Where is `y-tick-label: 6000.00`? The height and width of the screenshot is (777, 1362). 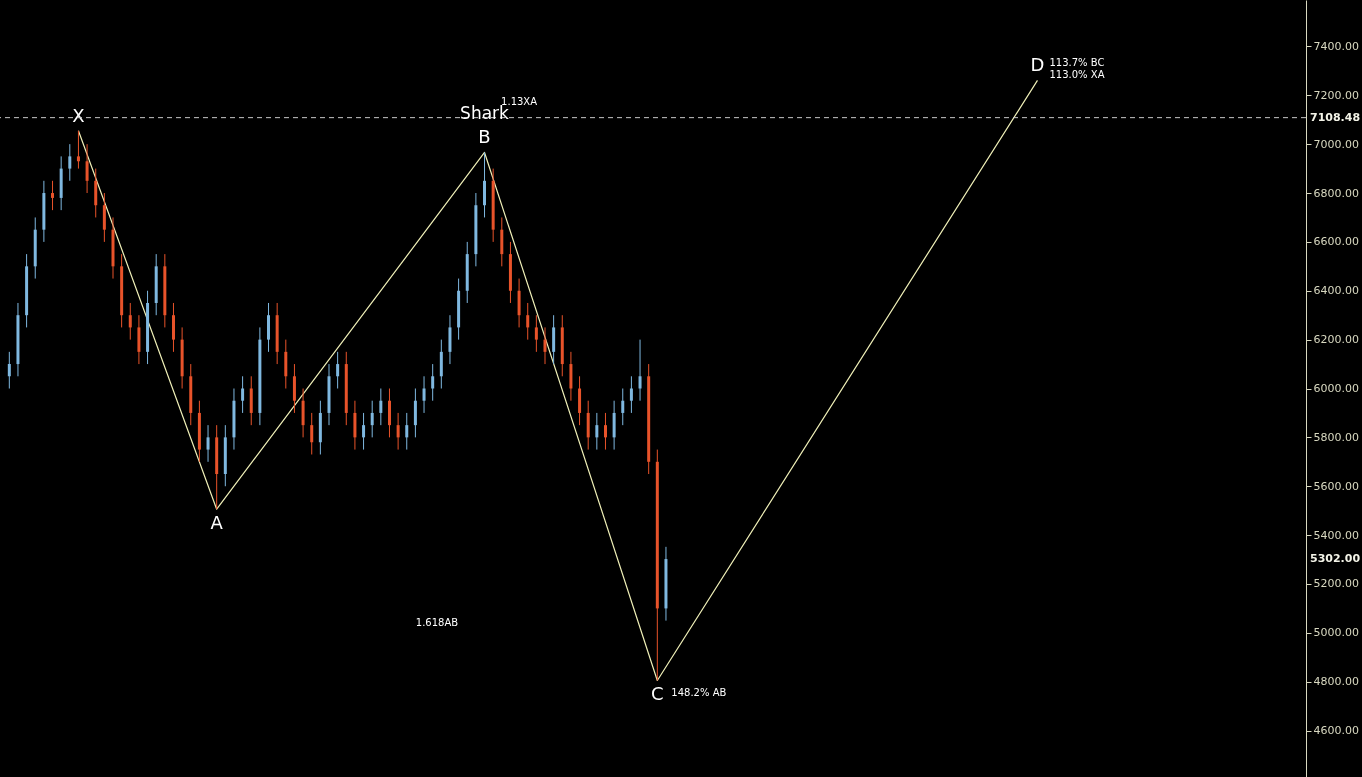
y-tick-label: 6000.00 is located at coordinates (1336, 388).